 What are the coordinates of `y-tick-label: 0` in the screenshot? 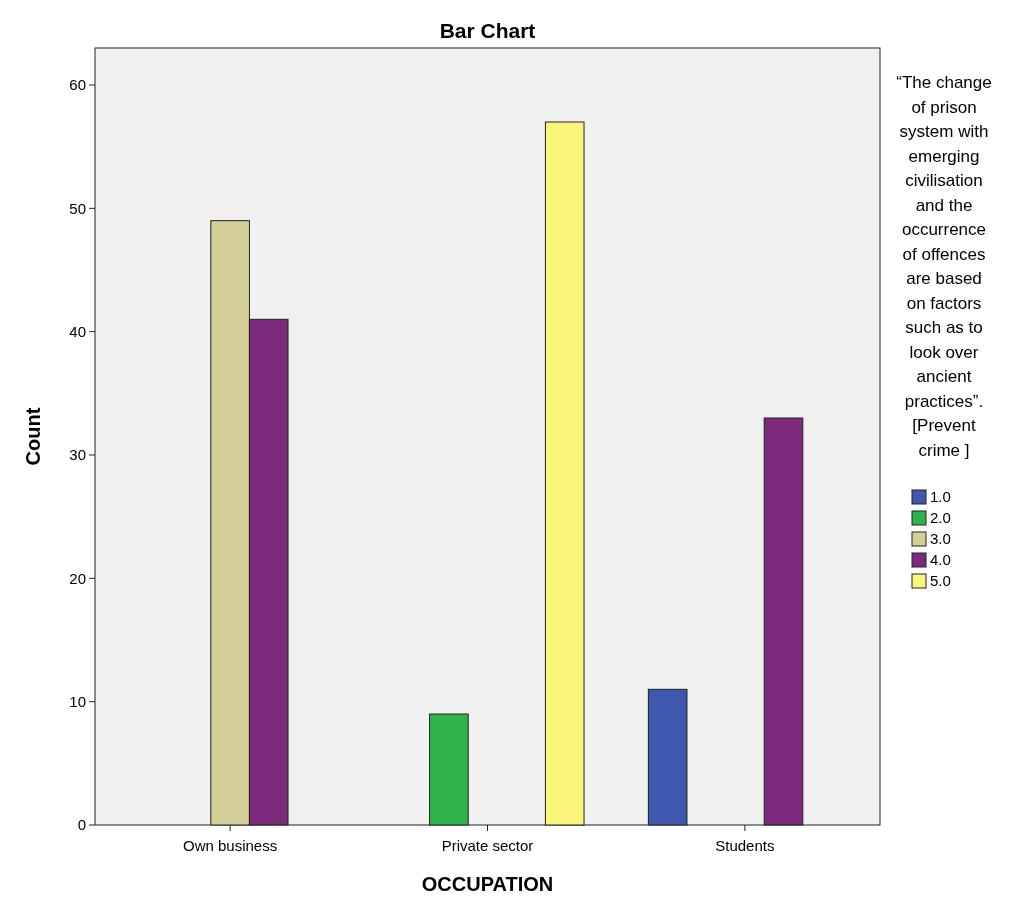 It's located at (81, 825).